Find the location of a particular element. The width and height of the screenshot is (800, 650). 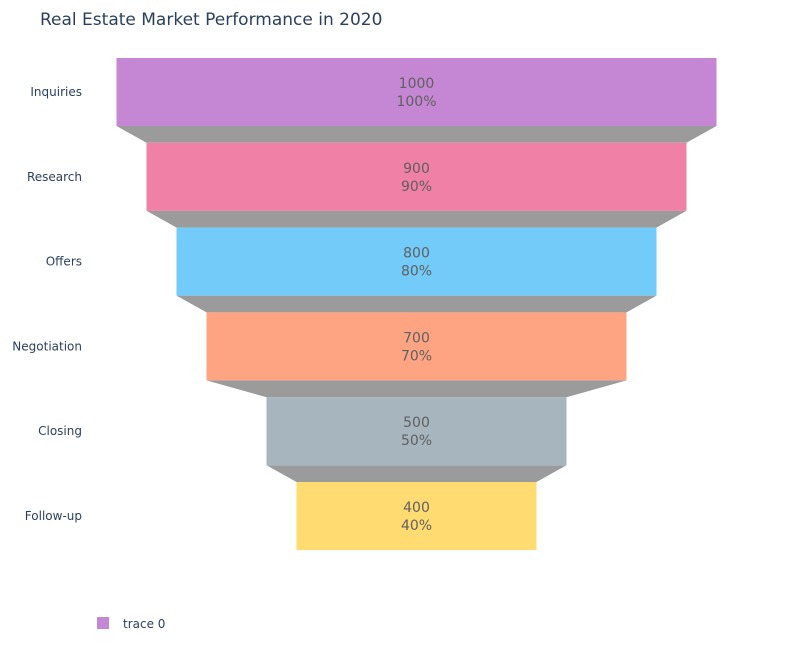

funnel-bar-research is located at coordinates (416, 176).